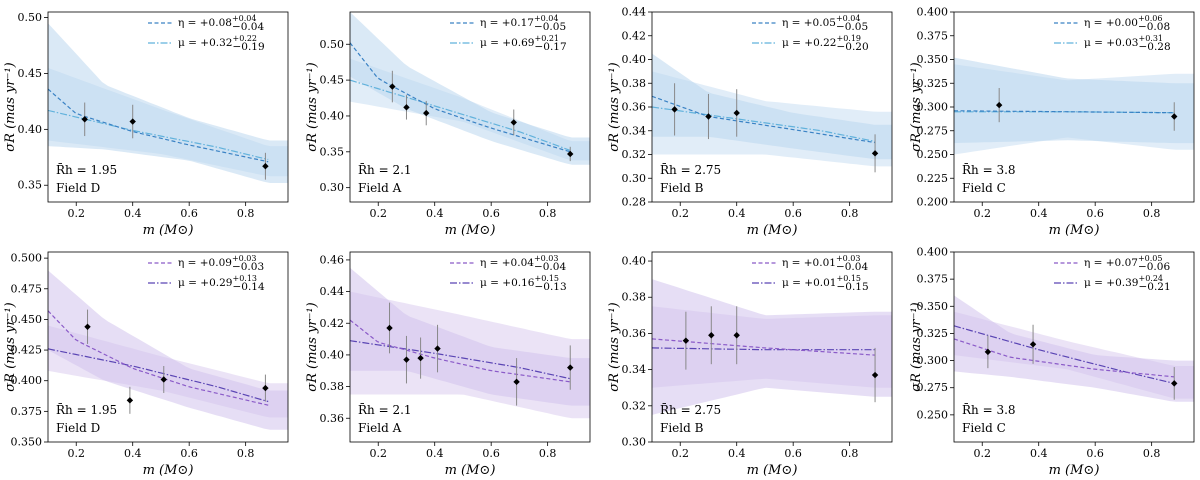 This screenshot has width=1200, height=480. I want to click on y-tick-label: 0.200, so click(933, 202).